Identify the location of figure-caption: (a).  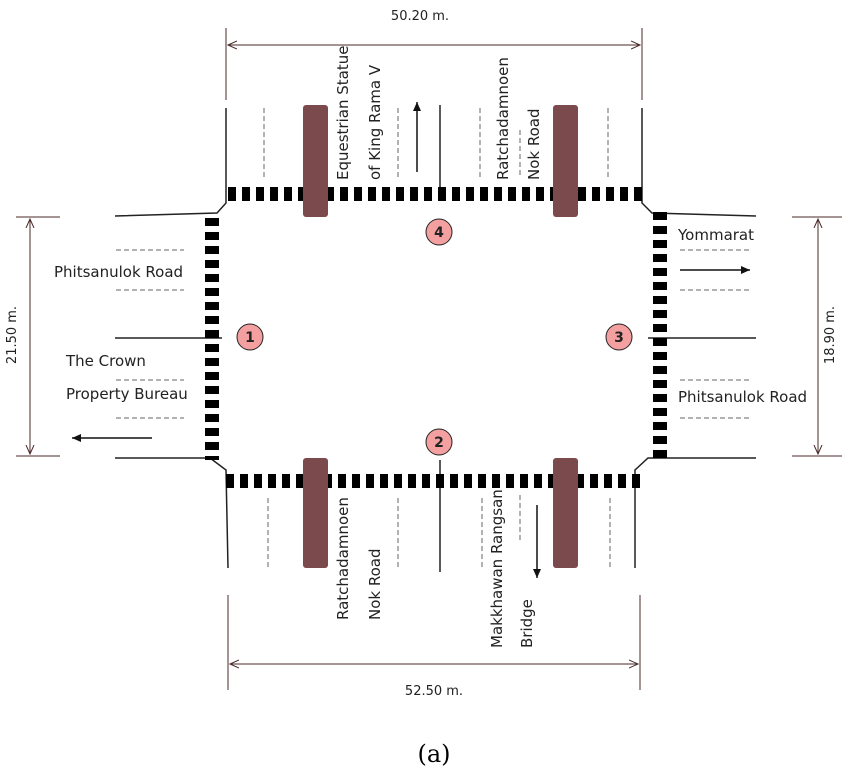
(433, 754).